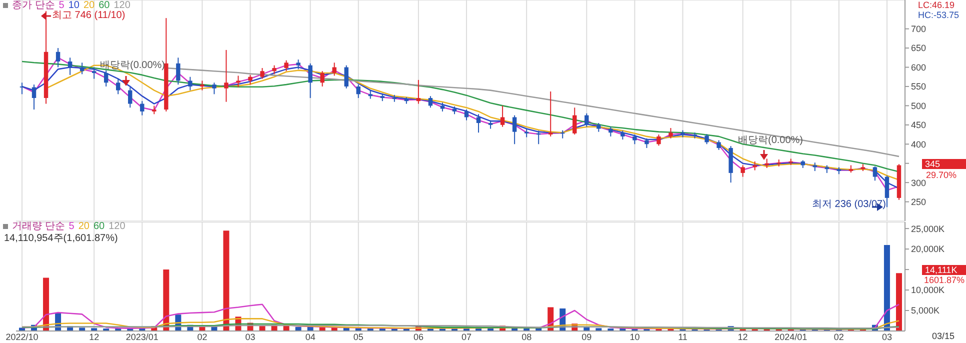  I want to click on text: LC:46.19, so click(936, 5).